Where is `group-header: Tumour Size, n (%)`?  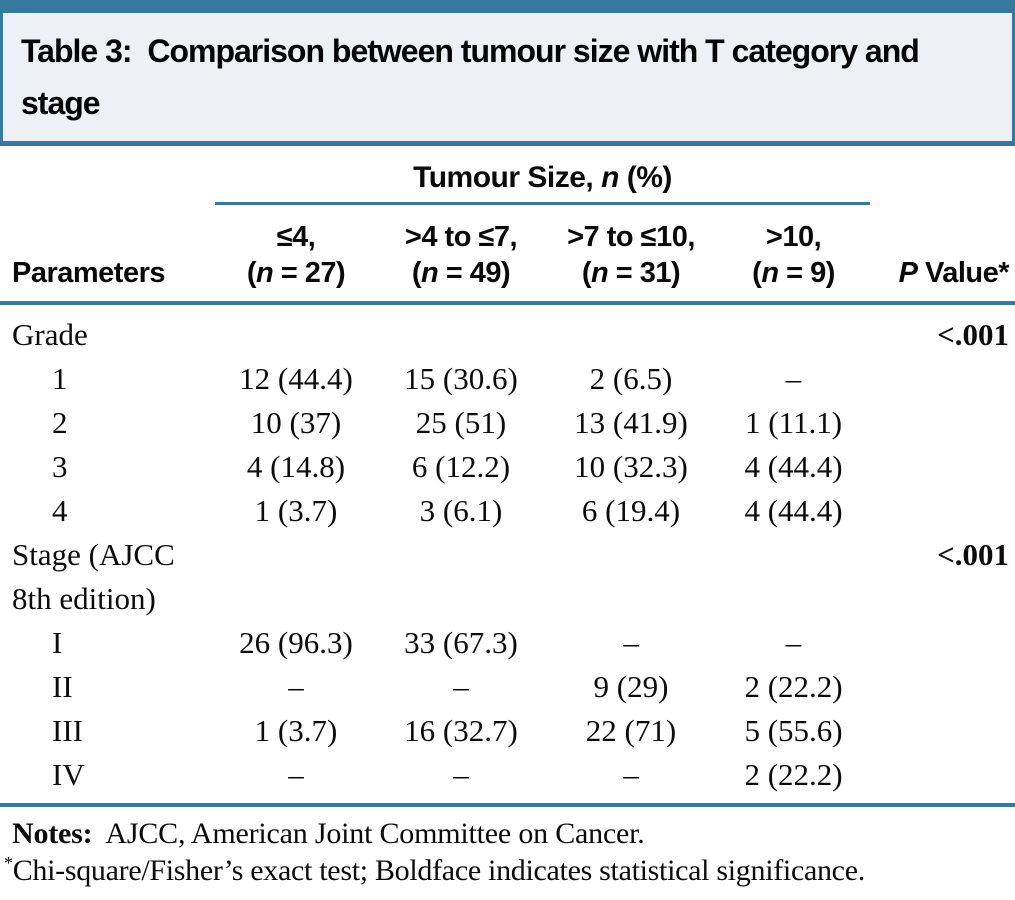 group-header: Tumour Size, n (%) is located at coordinates (543, 175).